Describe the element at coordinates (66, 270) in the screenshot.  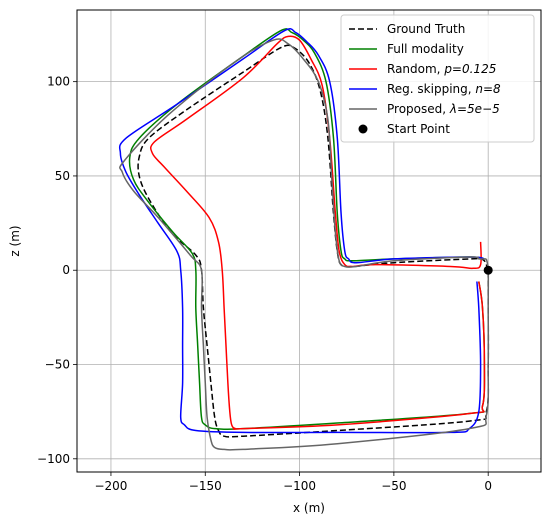
I see `y-tick-label: 0` at that location.